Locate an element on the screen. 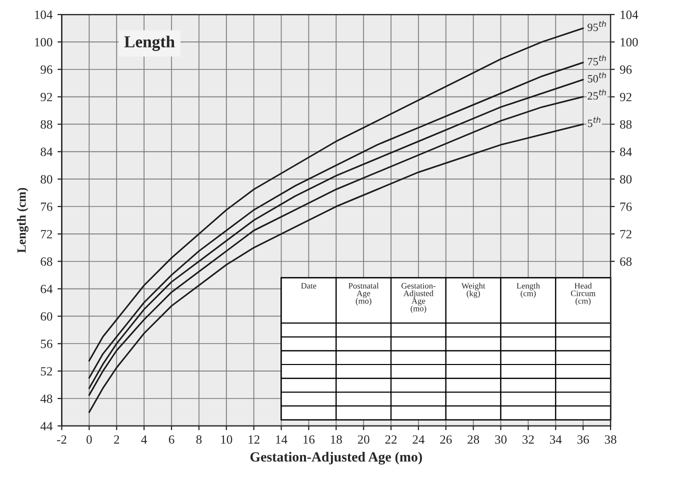 This screenshot has height=484, width=686. y-tick-label: 56 is located at coordinates (46, 344).